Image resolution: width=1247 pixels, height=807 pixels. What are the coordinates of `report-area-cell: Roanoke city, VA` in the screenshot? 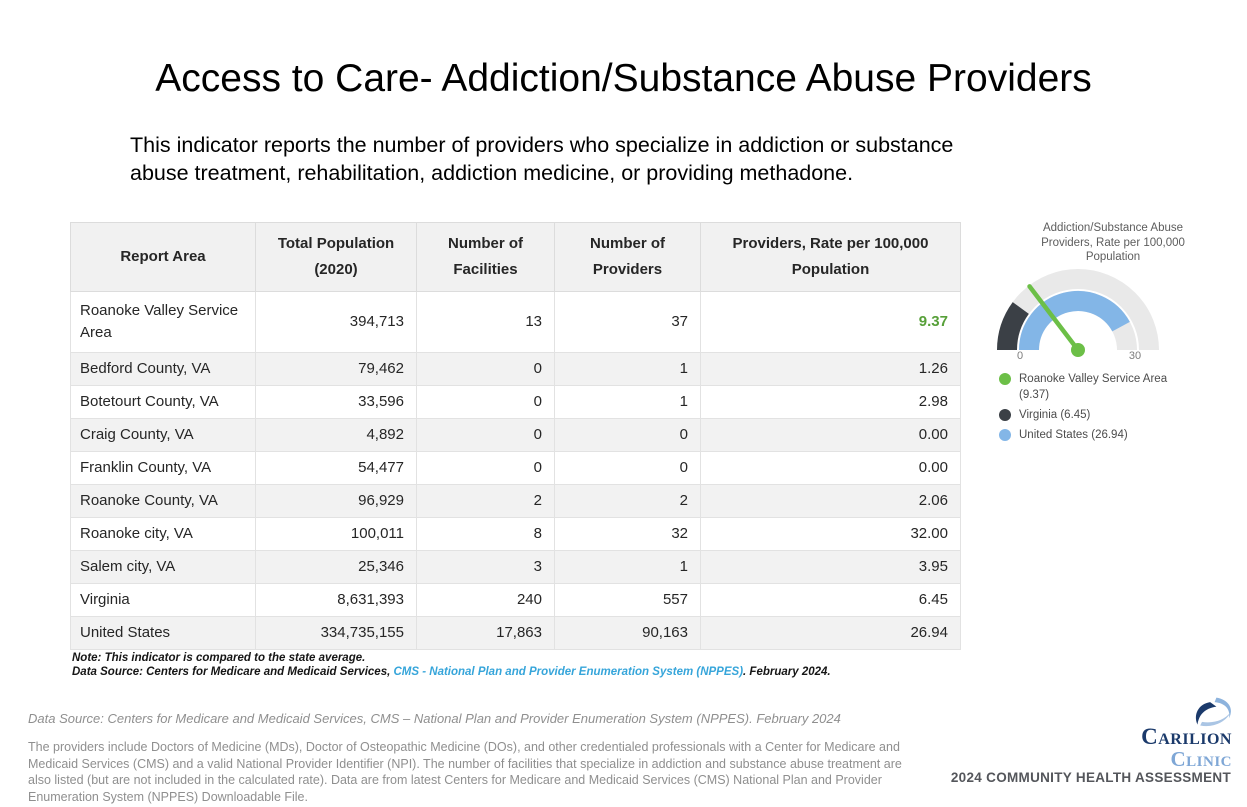 It's located at (163, 534).